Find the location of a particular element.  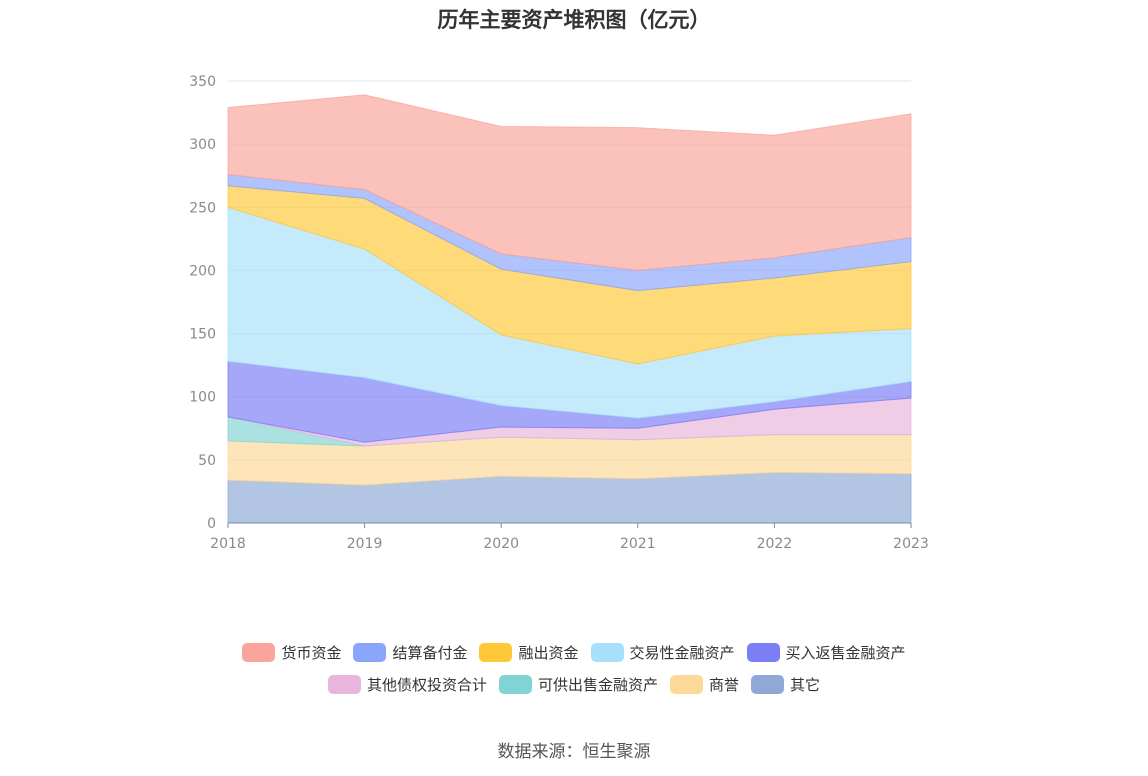

x-tick-label: 2019 is located at coordinates (365, 544).